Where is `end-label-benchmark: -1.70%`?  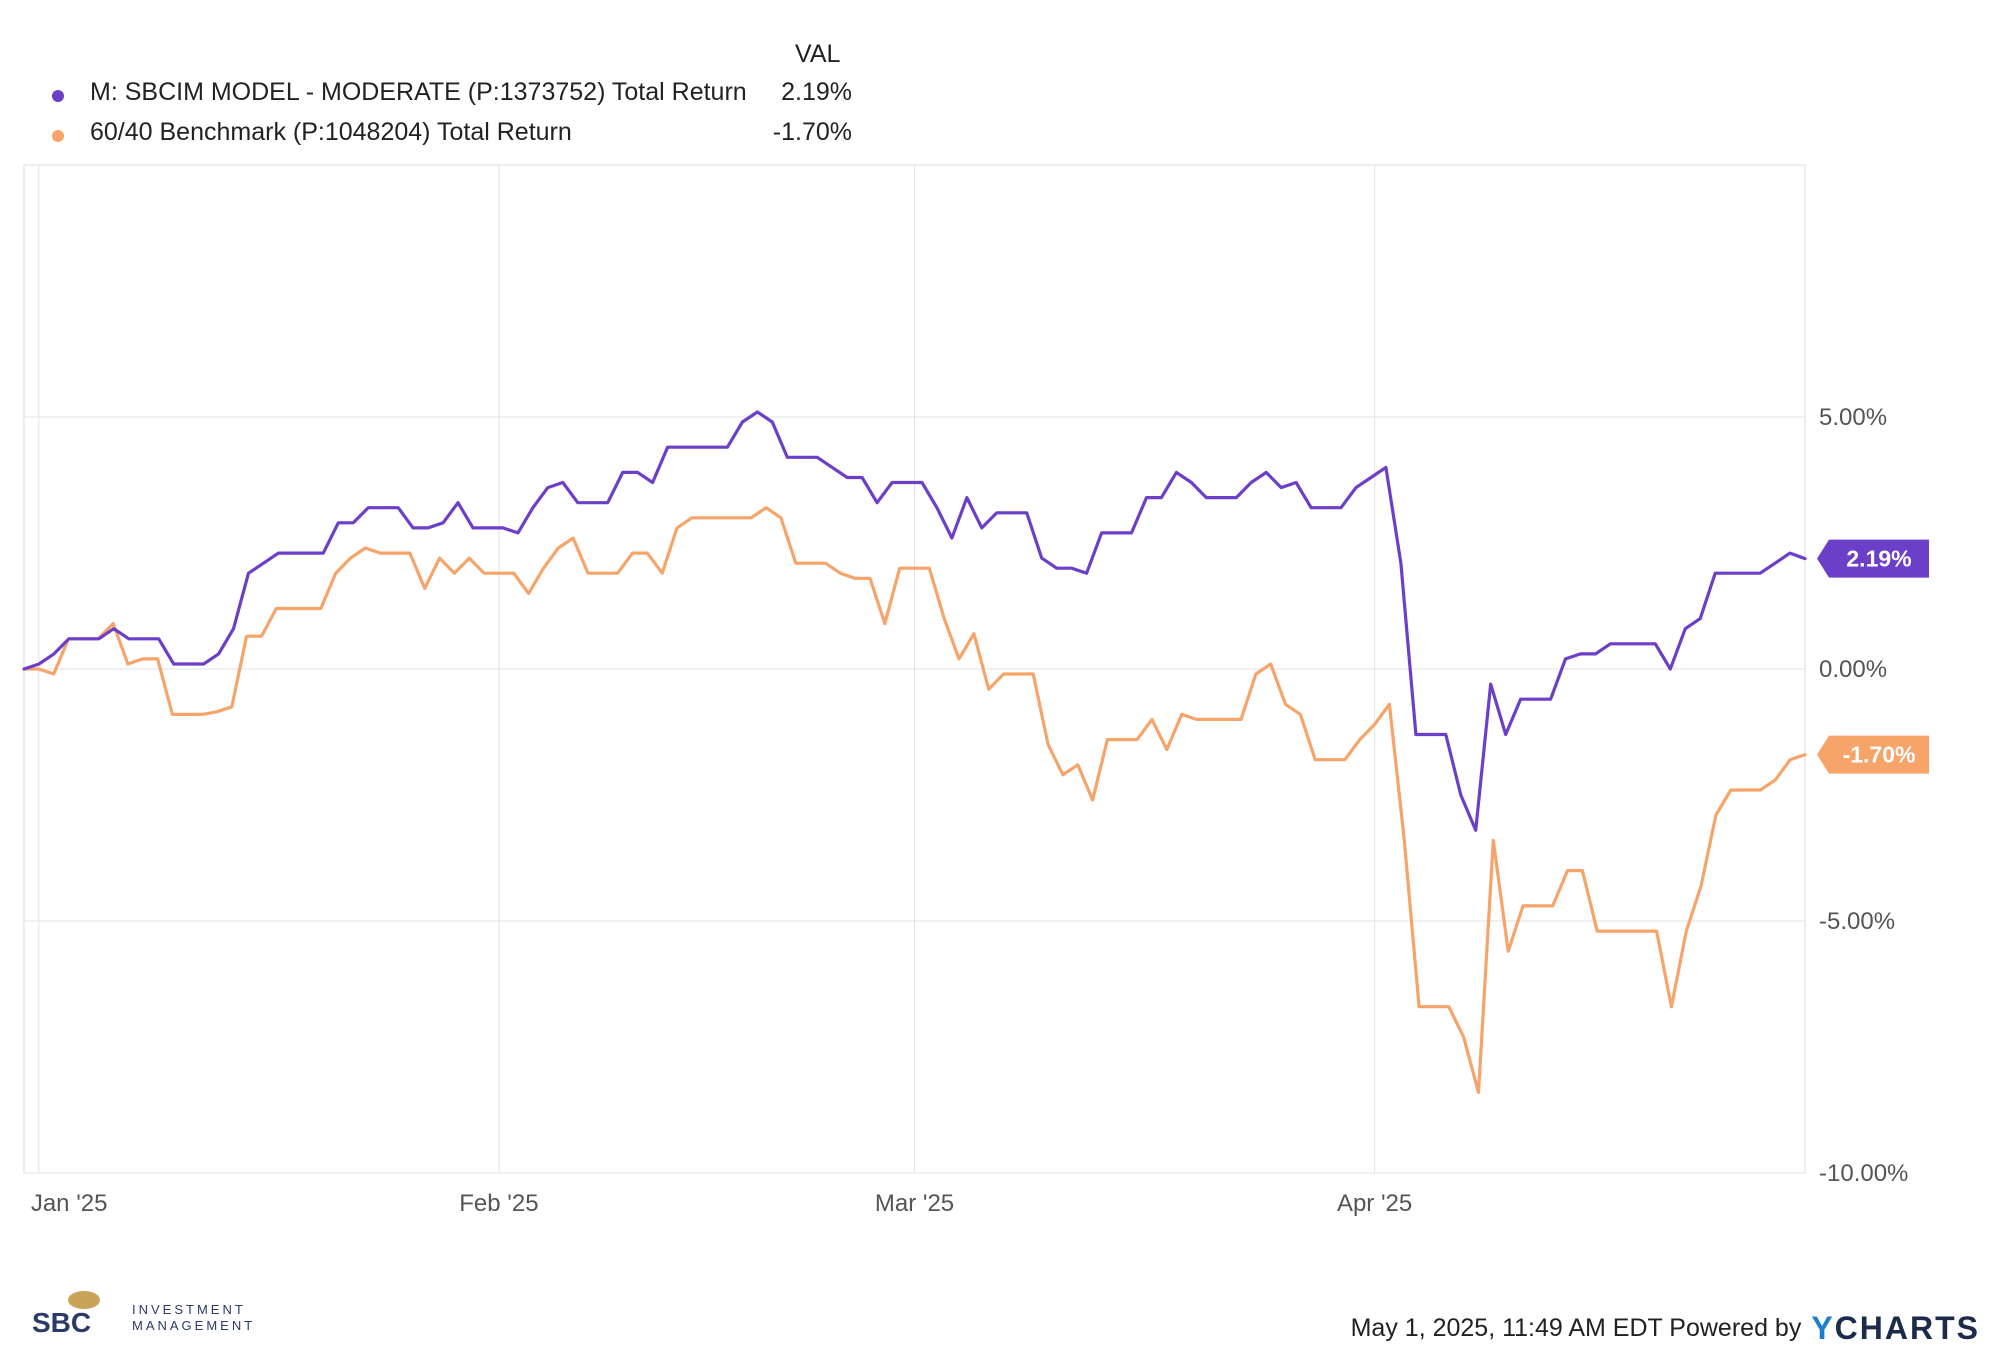
end-label-benchmark: -1.70% is located at coordinates (1879, 755).